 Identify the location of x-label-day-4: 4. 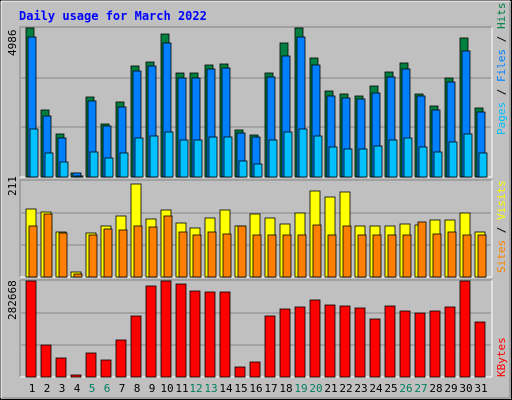
(77, 388).